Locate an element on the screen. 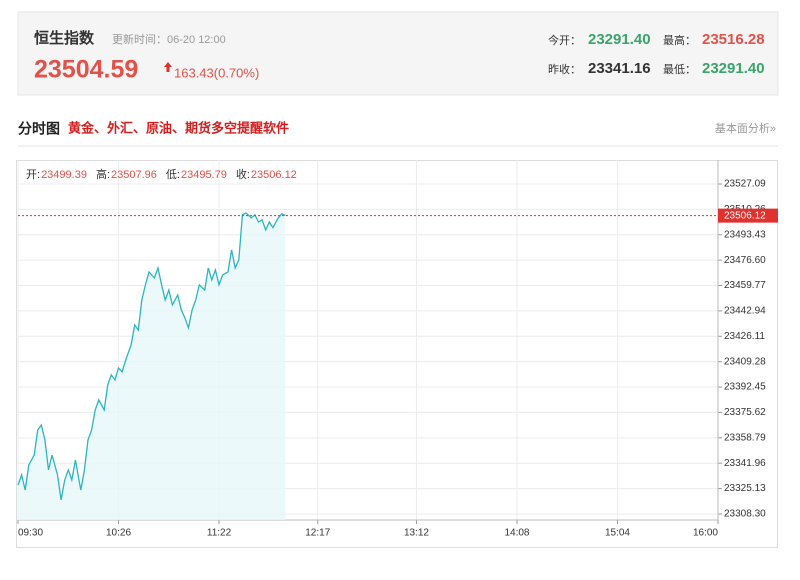 The image size is (800, 580). summary-label: 低: is located at coordinates (173, 174).